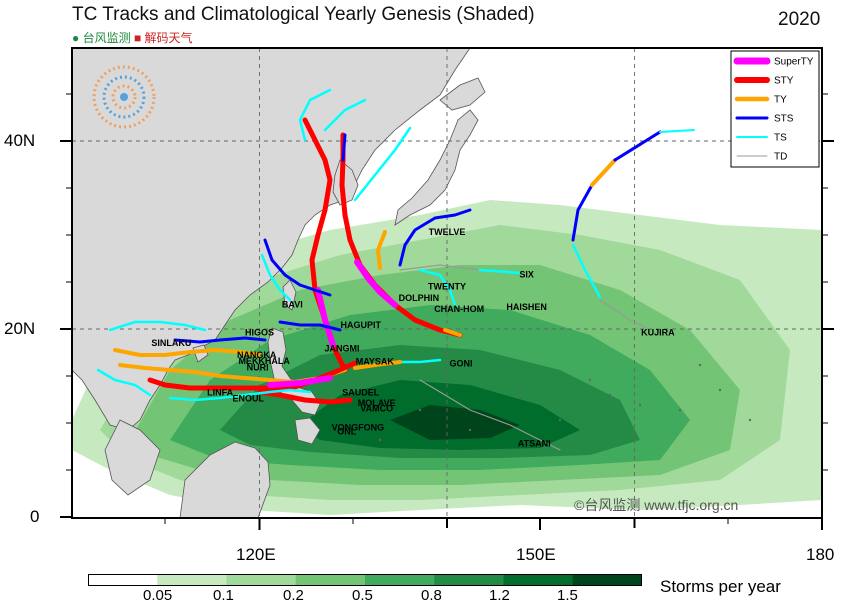  Describe the element at coordinates (565, 402) in the screenshot. I see `pacific-islands` at that location.